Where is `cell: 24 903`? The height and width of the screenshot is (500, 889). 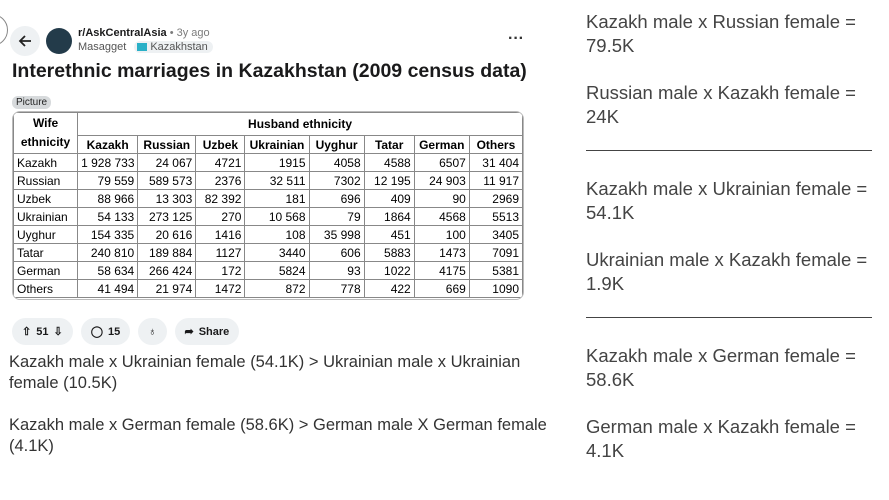
cell: 24 903 is located at coordinates (441, 180).